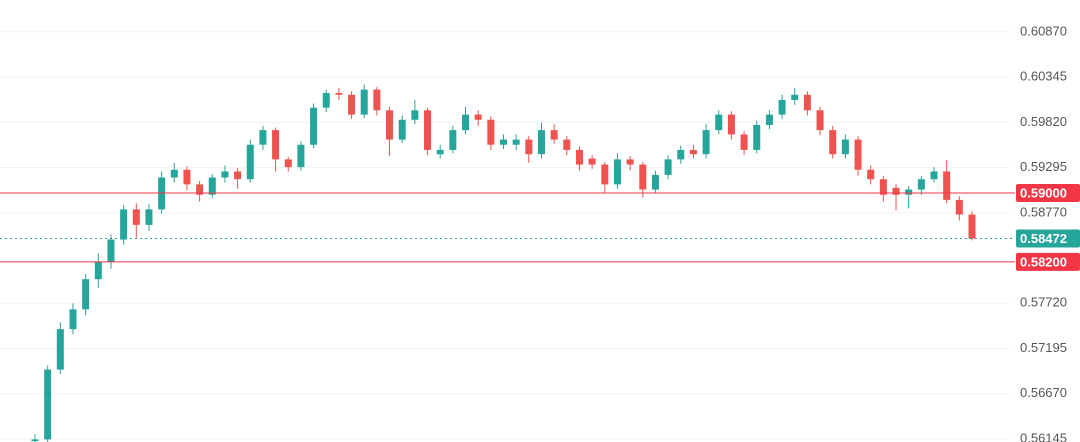 The width and height of the screenshot is (1080, 442). Describe the element at coordinates (1043, 302) in the screenshot. I see `y-tick-label: 0.57720` at that location.